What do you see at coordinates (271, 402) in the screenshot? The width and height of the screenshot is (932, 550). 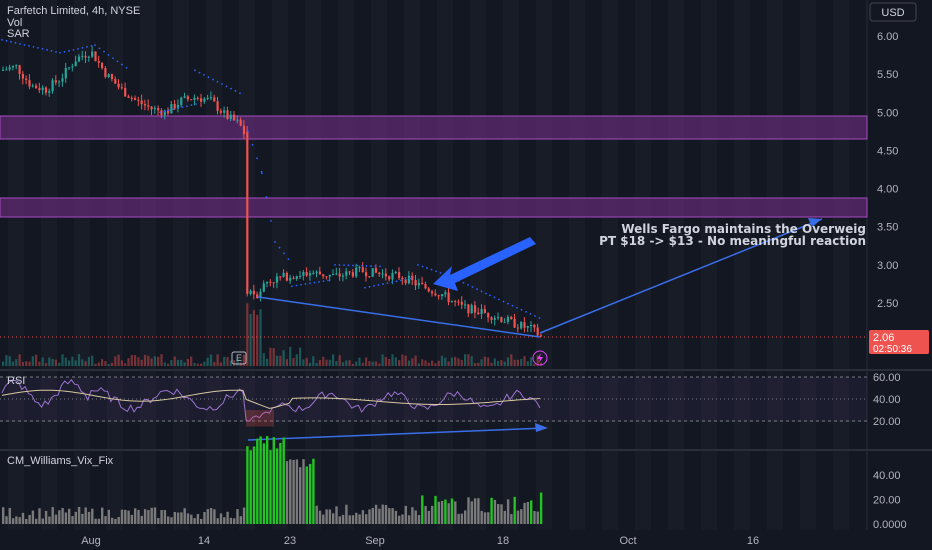 I see `rsi-lines` at bounding box center [271, 402].